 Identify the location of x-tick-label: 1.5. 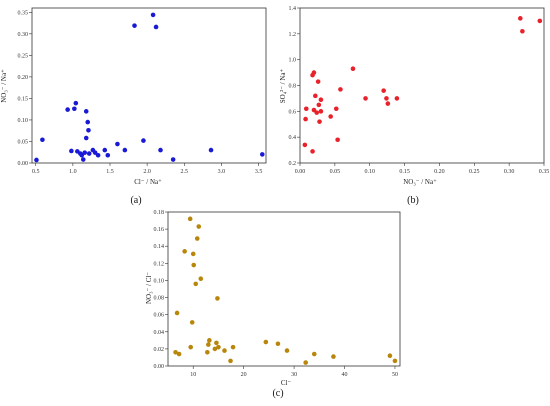
(110, 172).